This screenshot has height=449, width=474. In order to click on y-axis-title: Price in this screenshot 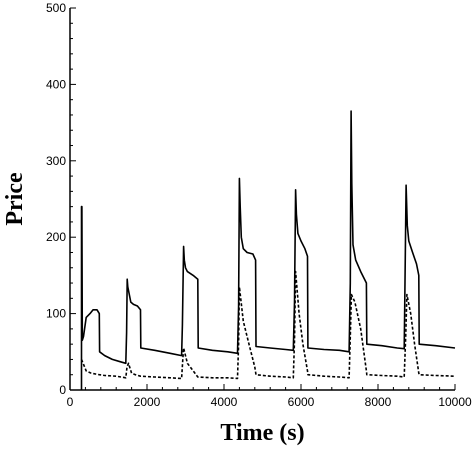, I will do `click(15, 199)`.